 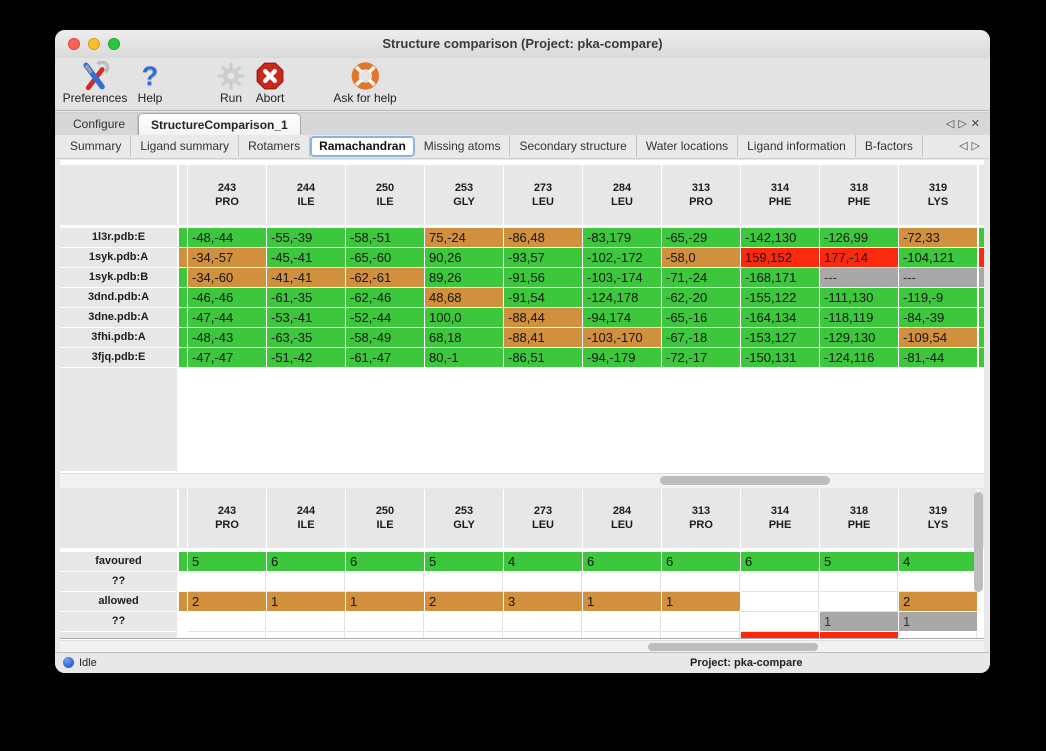 I want to click on grid-cell: -104,121, so click(x=938, y=257).